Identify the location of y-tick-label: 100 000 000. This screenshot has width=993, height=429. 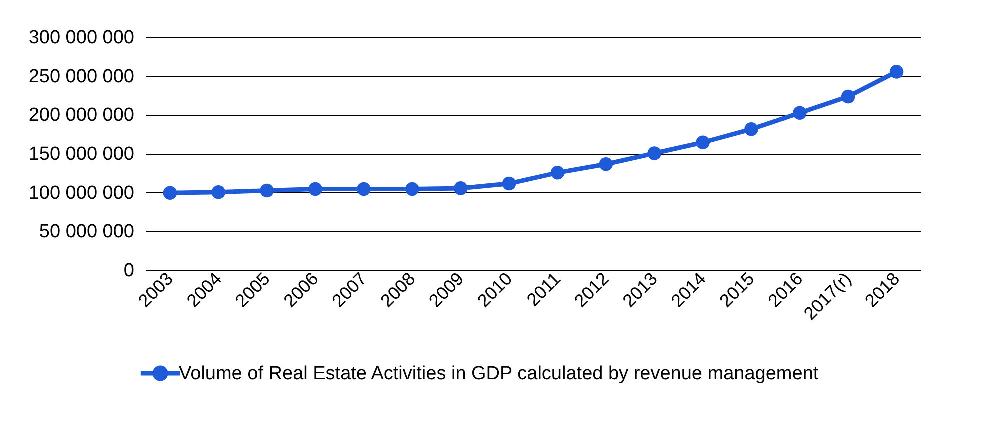
(81, 193).